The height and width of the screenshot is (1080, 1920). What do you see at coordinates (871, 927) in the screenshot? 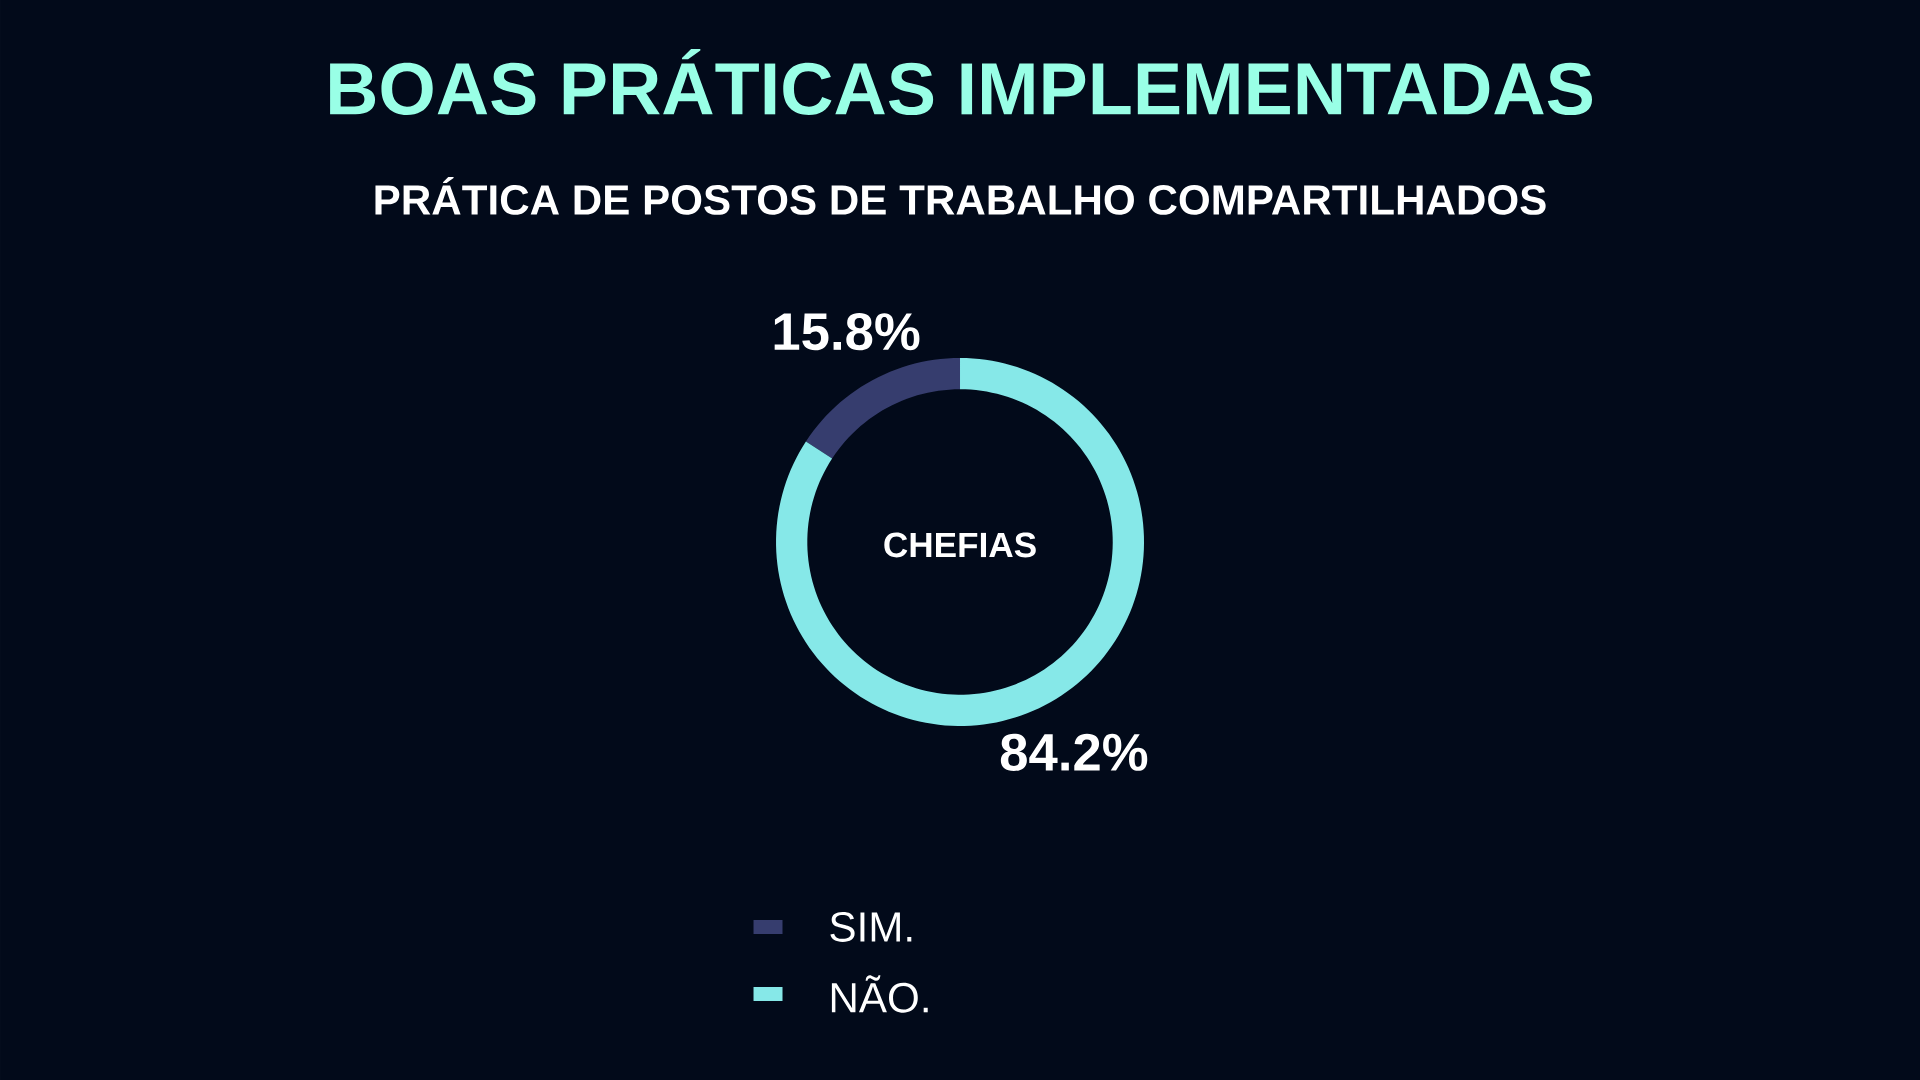
I see `legend-label: SIM.` at bounding box center [871, 927].